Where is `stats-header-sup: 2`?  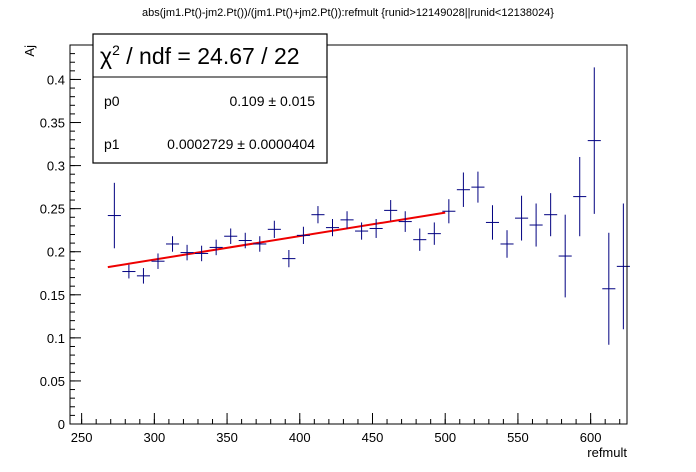
stats-header-sup: 2 is located at coordinates (116, 50).